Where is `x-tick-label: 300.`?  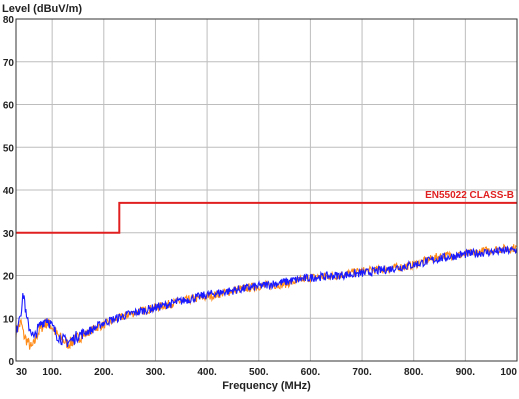 x-tick-label: 300. is located at coordinates (156, 372).